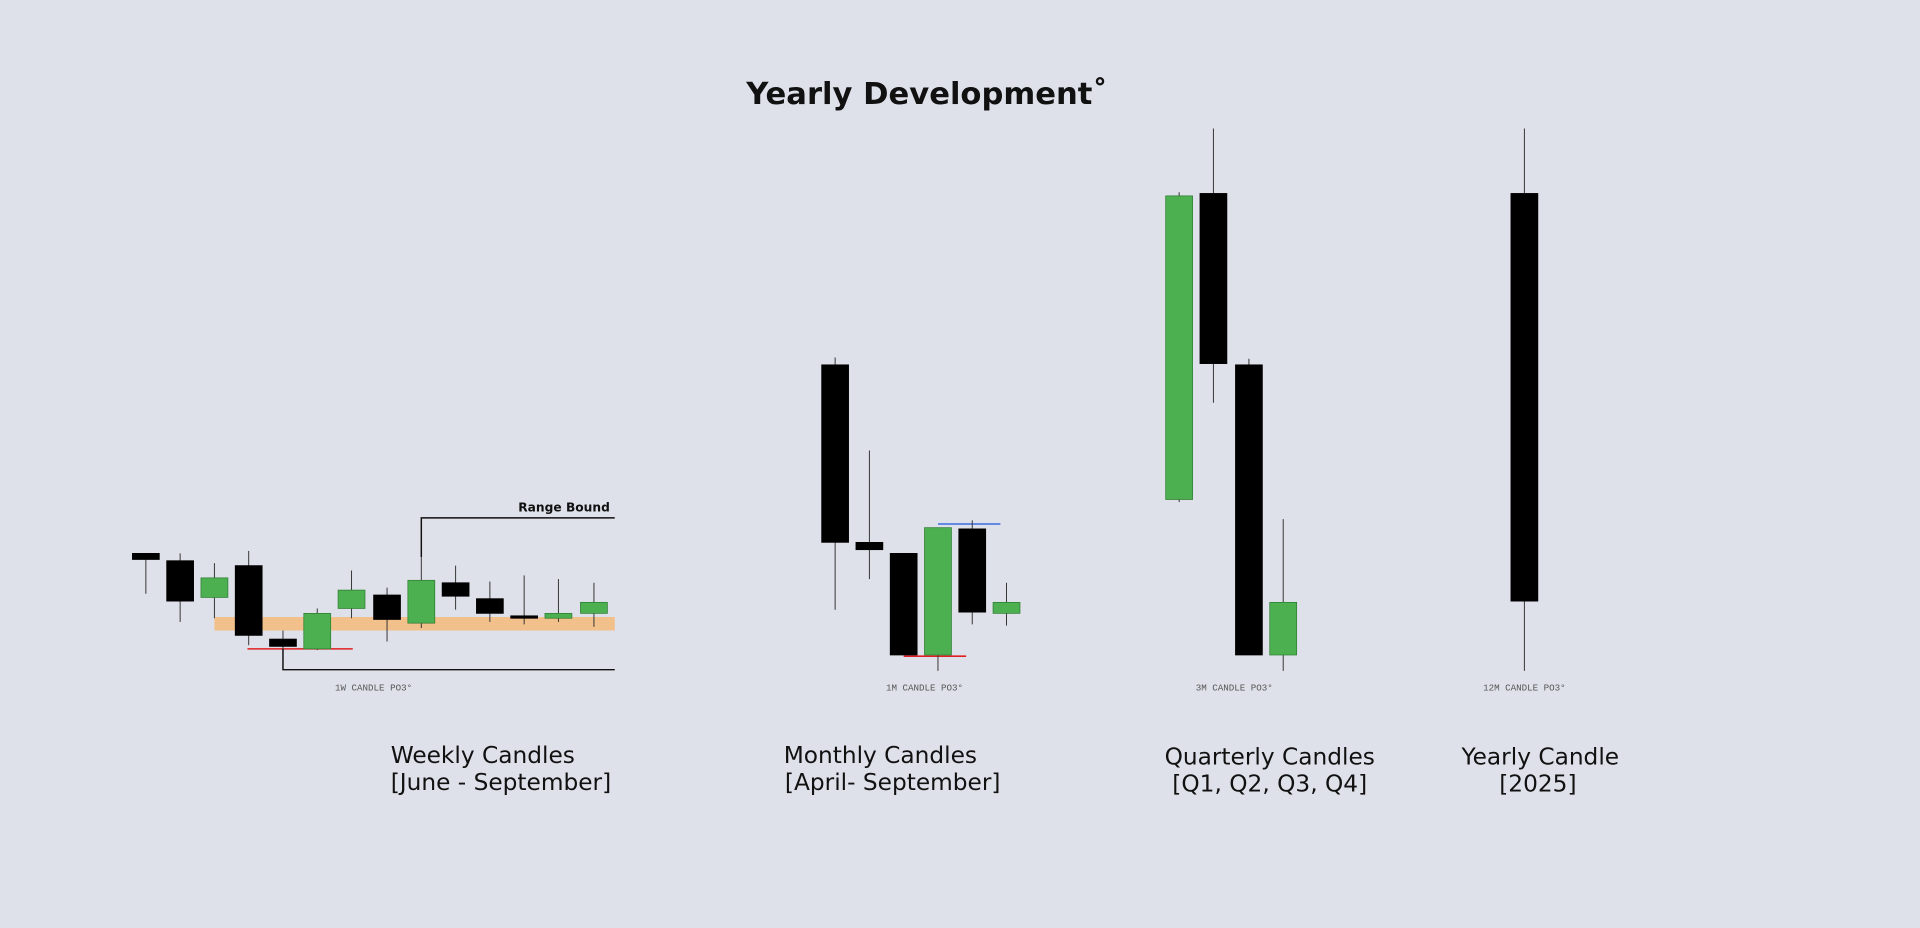 The image size is (1920, 928). I want to click on range-high, so click(517, 537).